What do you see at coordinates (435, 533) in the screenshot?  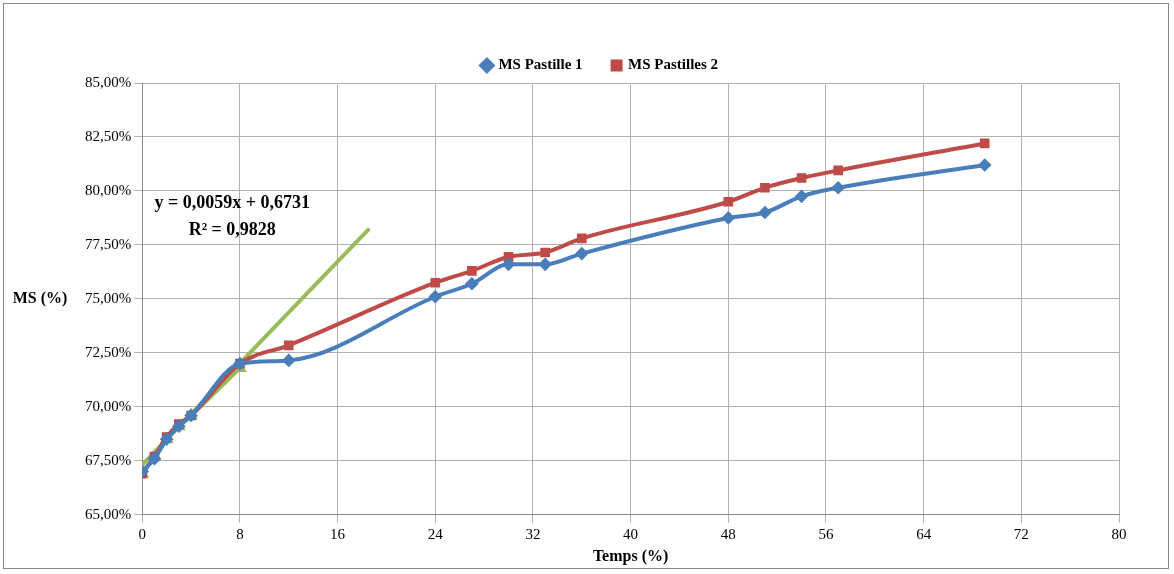 I see `x-tick-label: 24` at bounding box center [435, 533].